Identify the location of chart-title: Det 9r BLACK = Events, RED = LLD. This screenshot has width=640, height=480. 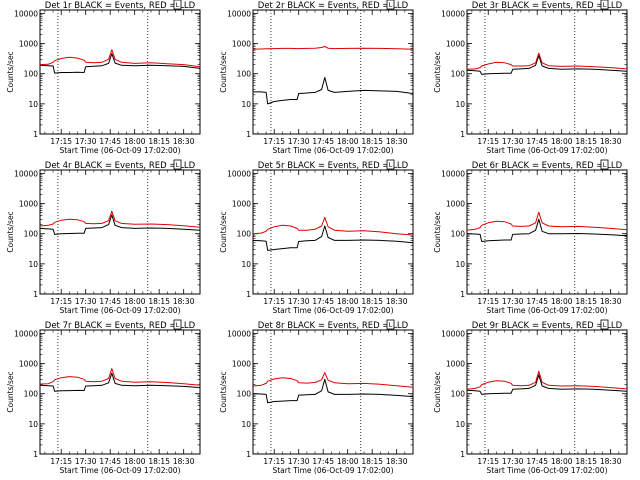
(547, 326).